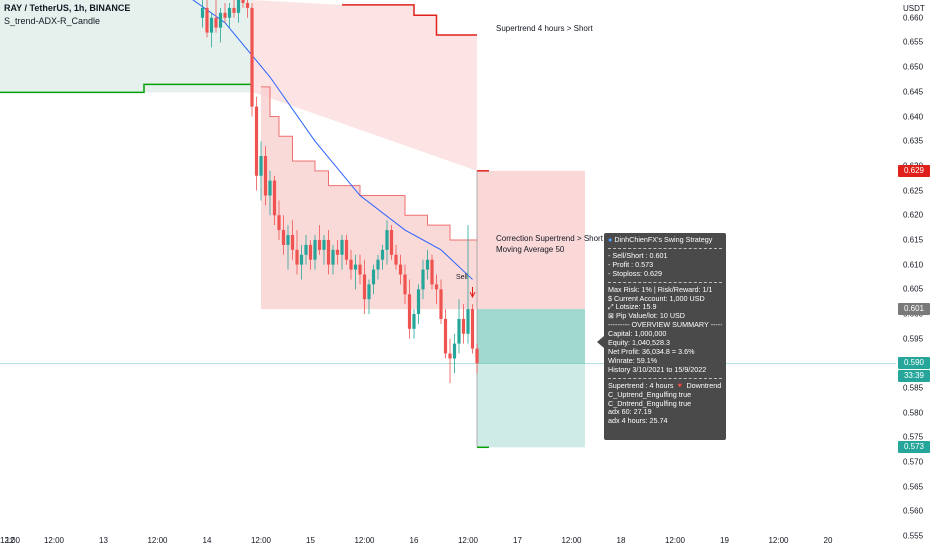 The height and width of the screenshot is (550, 932). What do you see at coordinates (660, 240) in the screenshot?
I see `info-title: ● DinhChienFX's Swing Strategy` at bounding box center [660, 240].